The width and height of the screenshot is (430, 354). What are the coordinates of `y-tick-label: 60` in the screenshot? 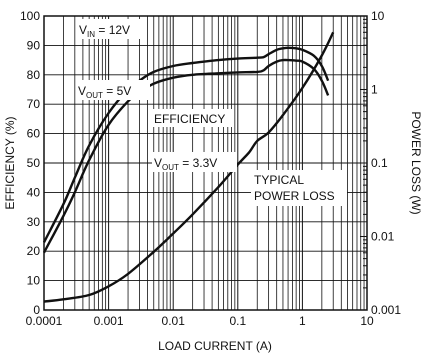 It's located at (34, 134).